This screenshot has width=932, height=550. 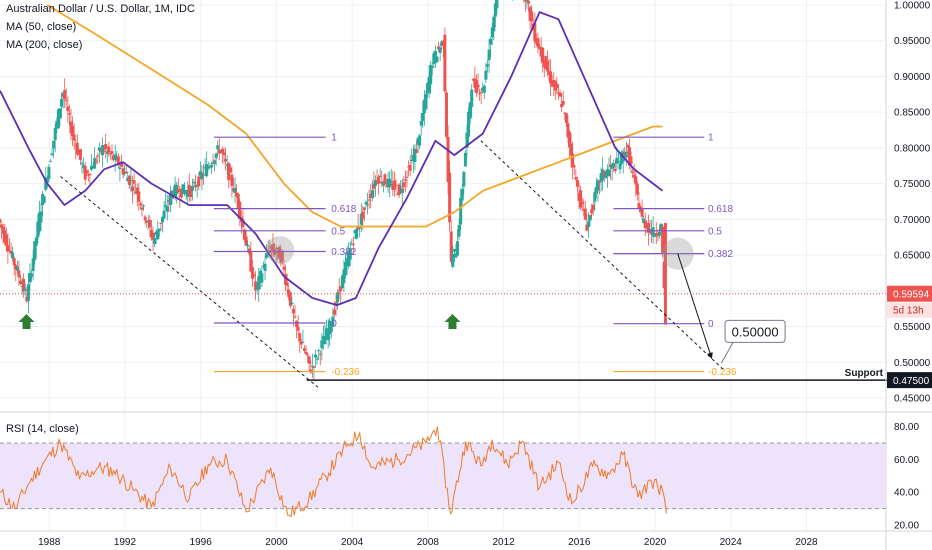 What do you see at coordinates (912, 113) in the screenshot?
I see `price-tick-label: 0.85000` at bounding box center [912, 113].